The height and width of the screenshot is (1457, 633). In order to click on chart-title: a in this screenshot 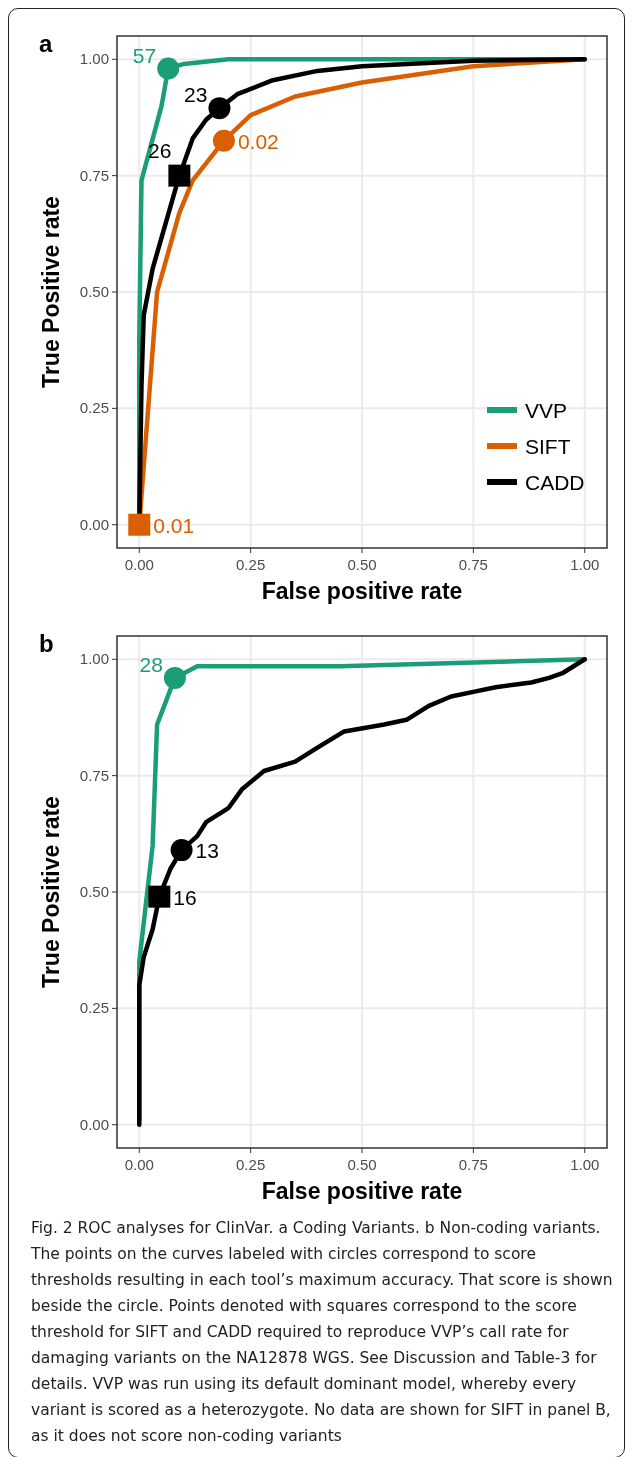, I will do `click(46, 43)`.